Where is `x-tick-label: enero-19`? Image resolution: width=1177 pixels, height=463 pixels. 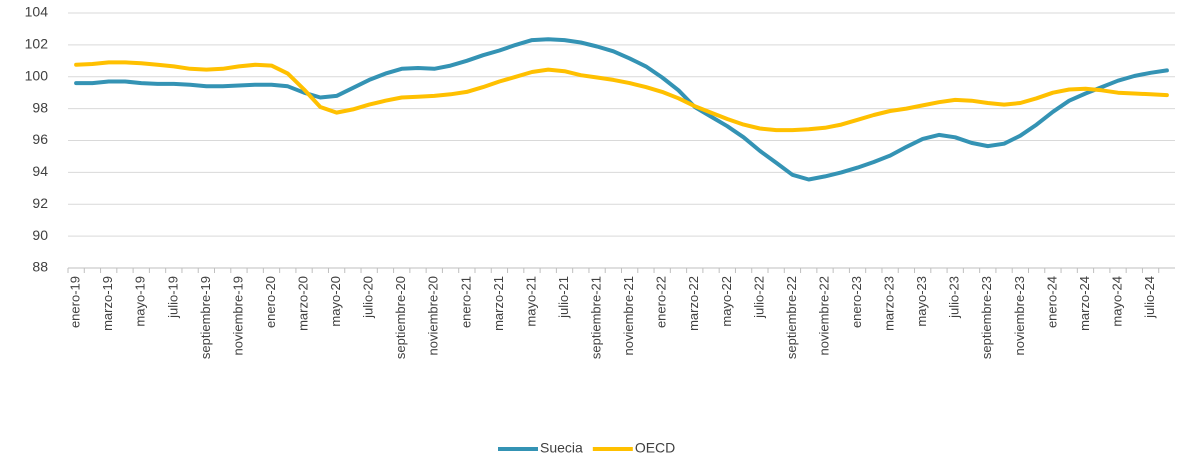 x-tick-label: enero-19 is located at coordinates (75, 302).